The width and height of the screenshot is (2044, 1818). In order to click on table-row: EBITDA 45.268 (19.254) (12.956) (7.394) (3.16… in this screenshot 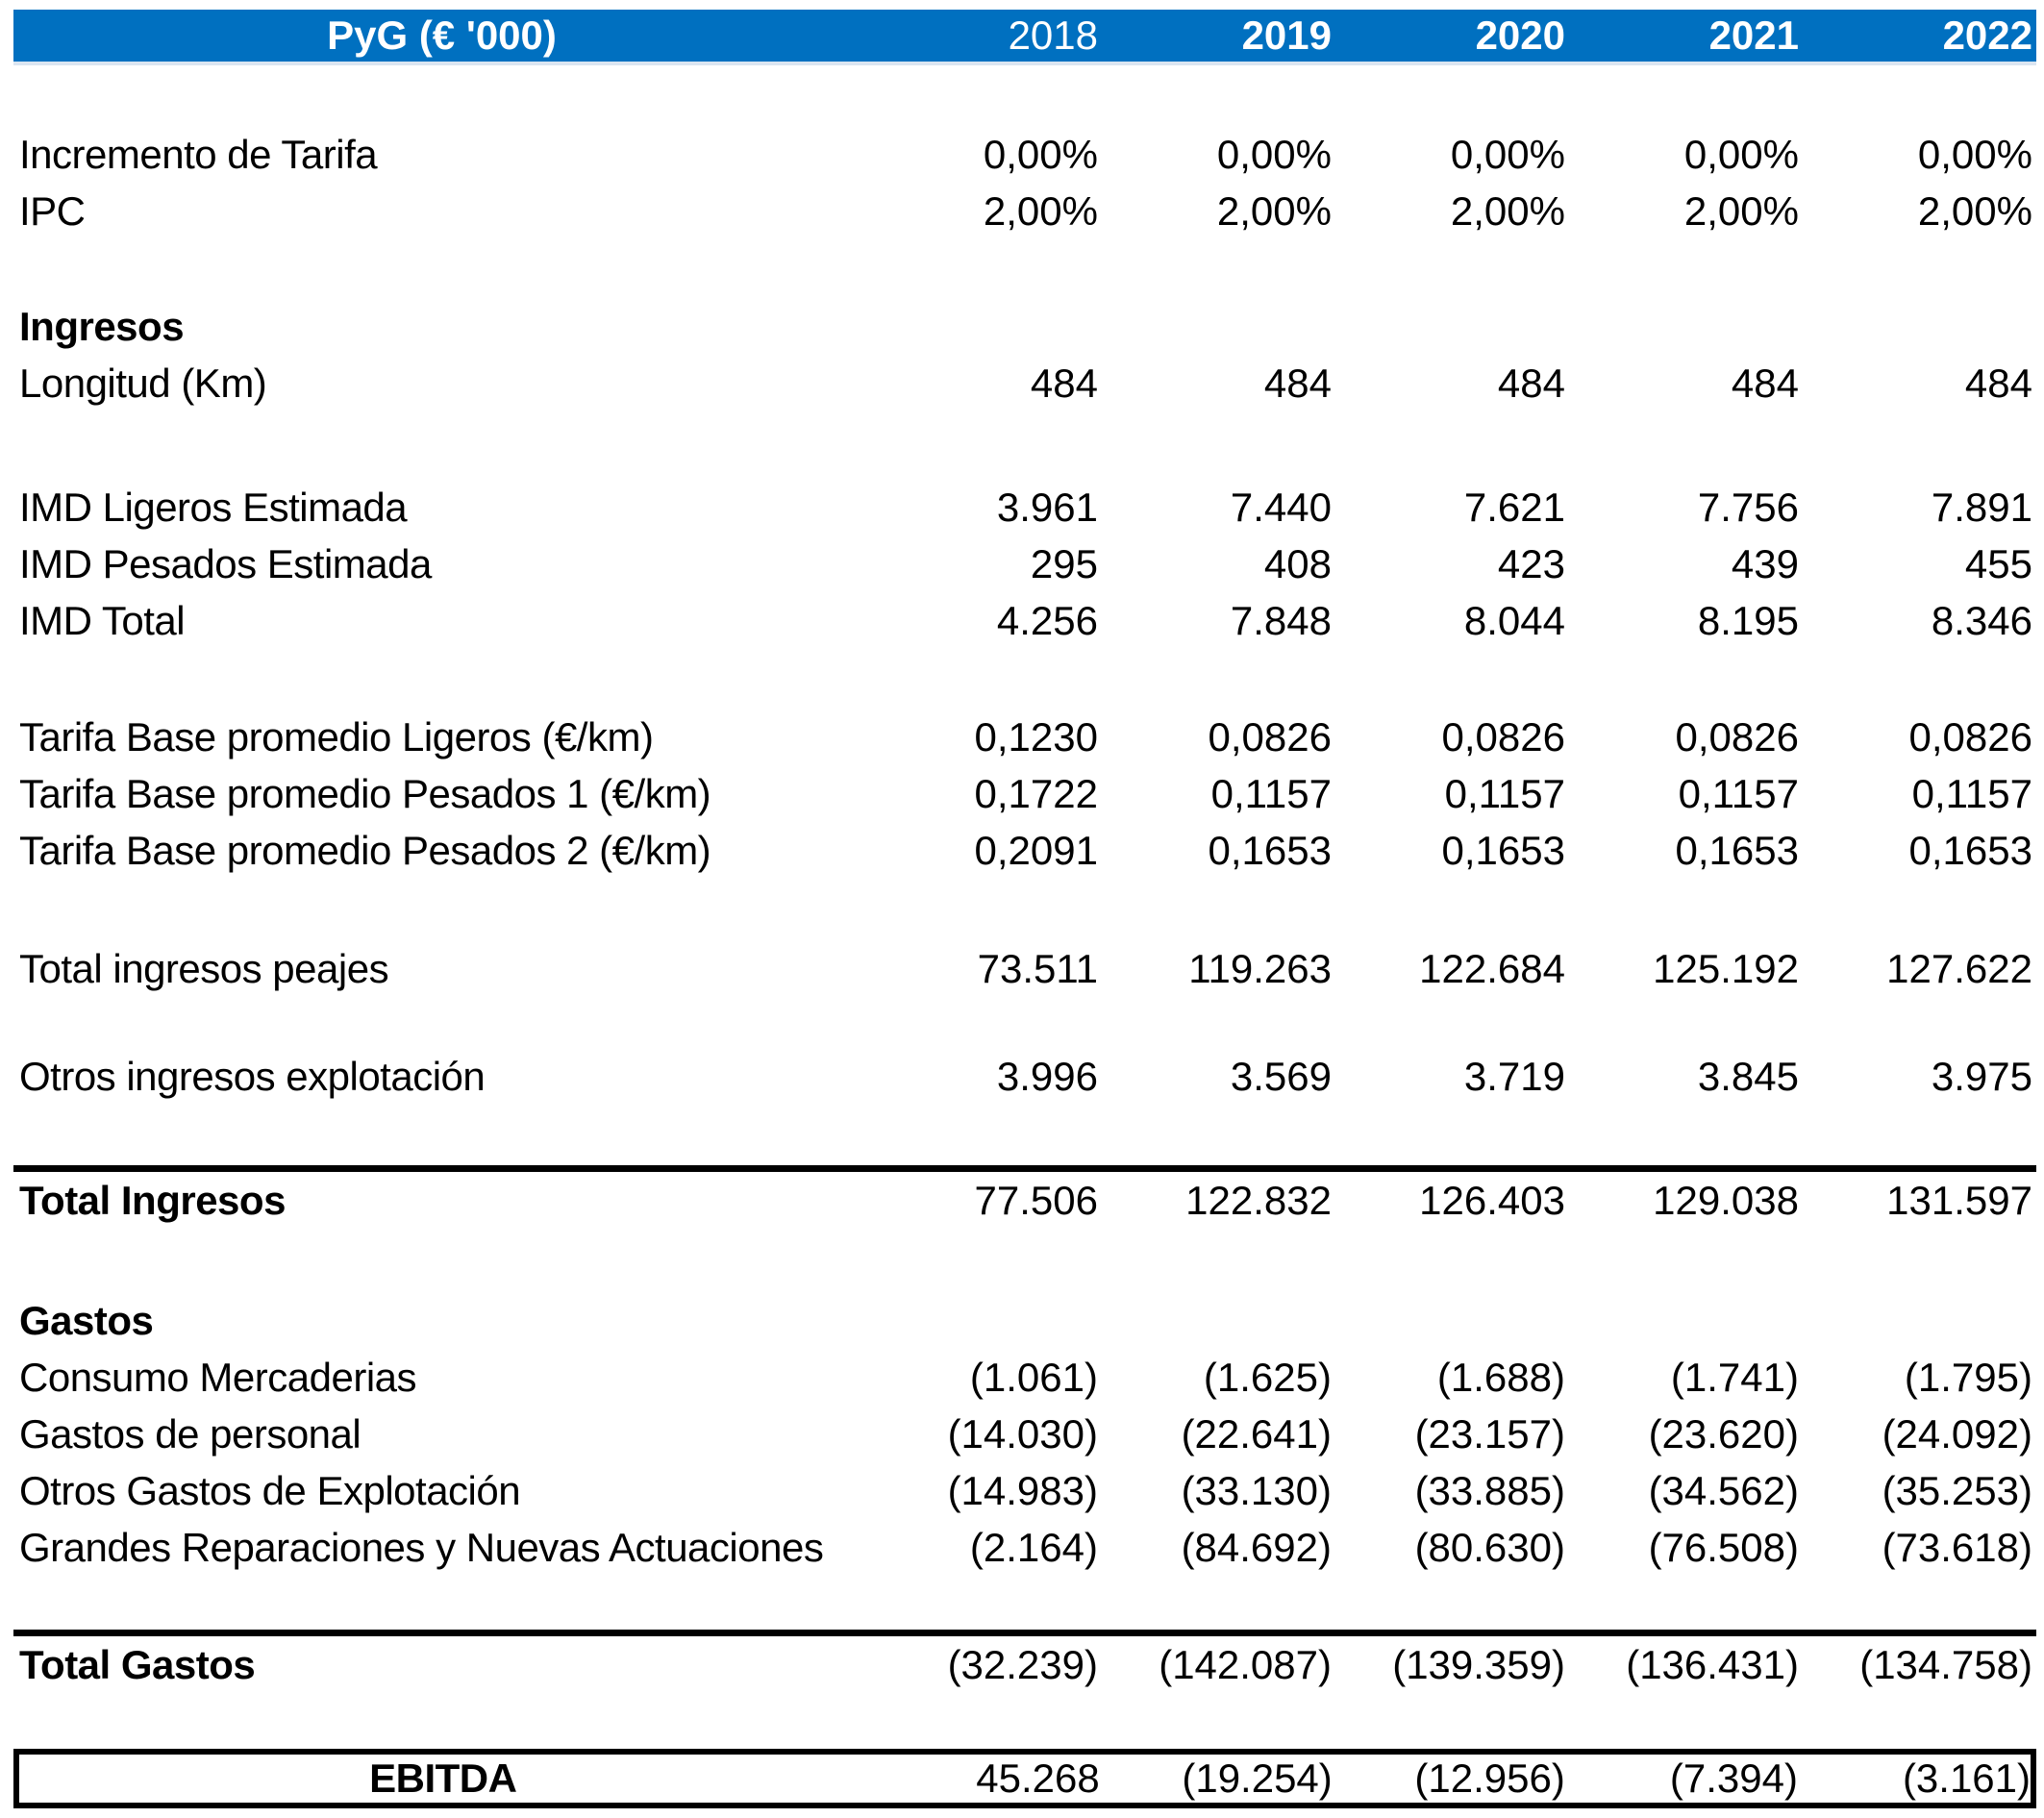, I will do `click(1024, 1778)`.